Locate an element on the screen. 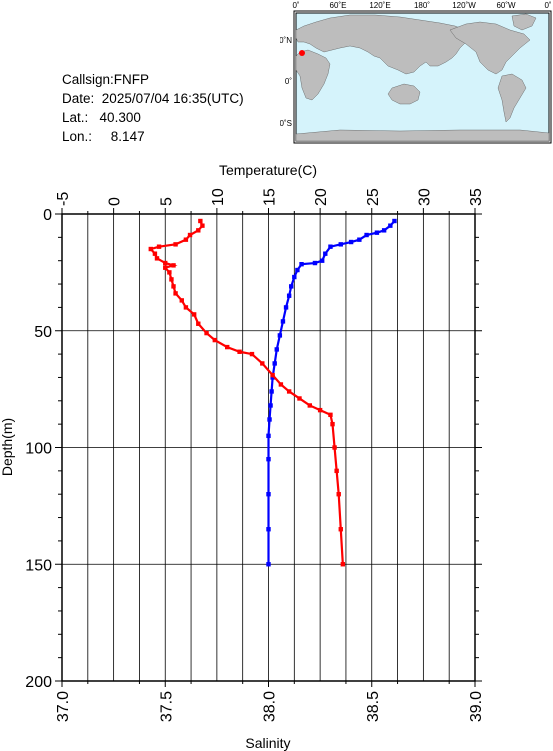  map-land is located at coordinates (422, 77).